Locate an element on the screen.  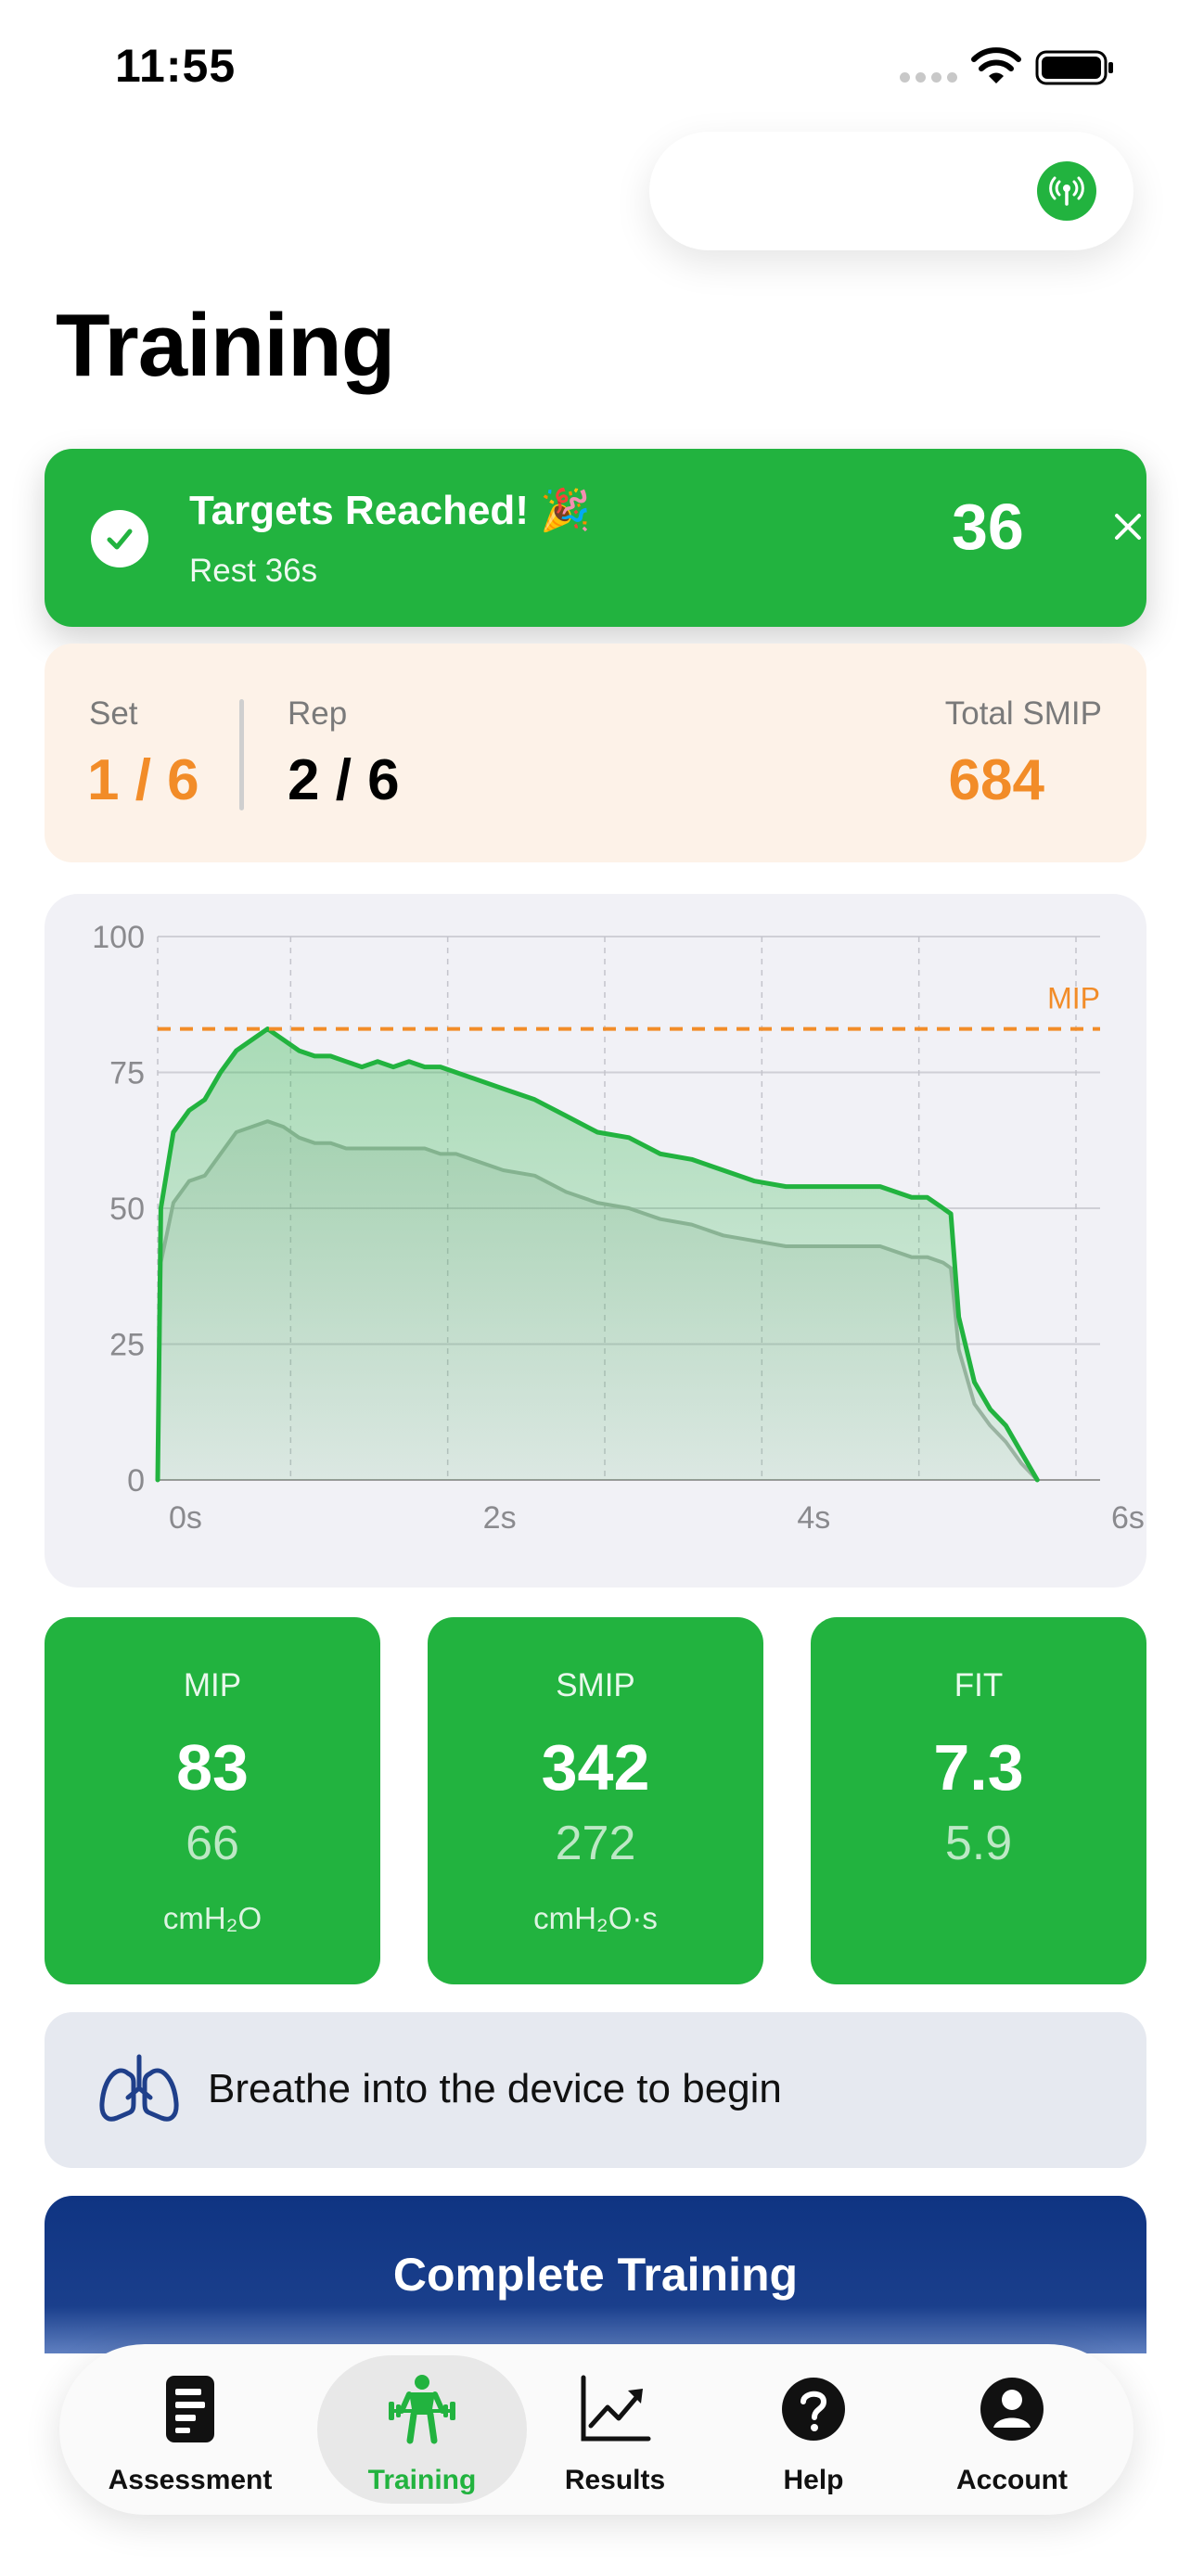
y-tick-label: 25 is located at coordinates (127, 1345).